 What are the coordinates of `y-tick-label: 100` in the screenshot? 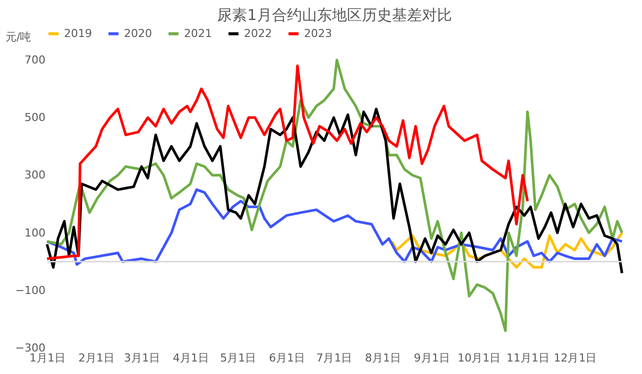 It's located at (35, 233).